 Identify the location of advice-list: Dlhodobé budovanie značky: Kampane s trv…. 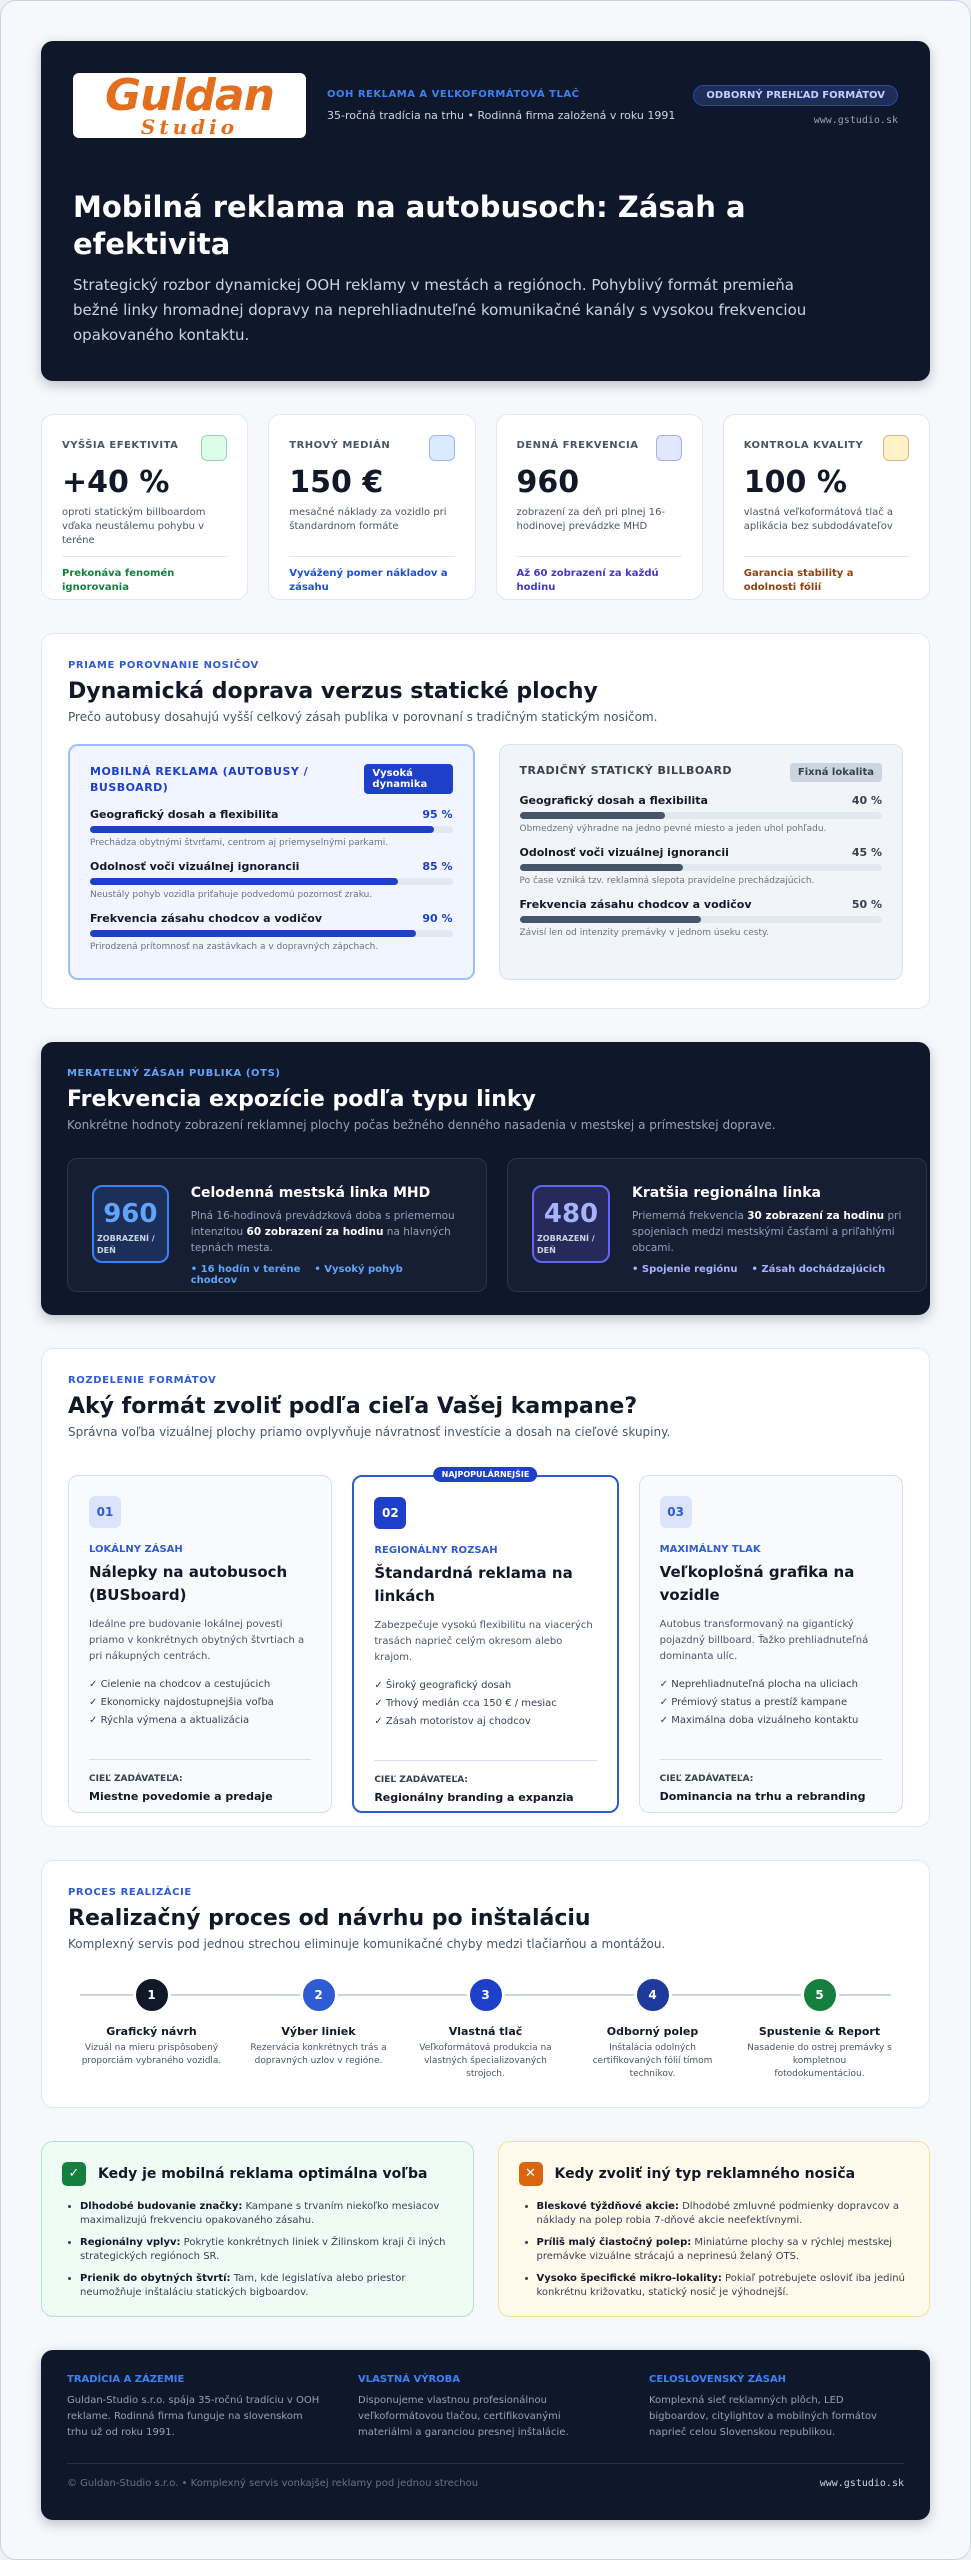
(257, 2250).